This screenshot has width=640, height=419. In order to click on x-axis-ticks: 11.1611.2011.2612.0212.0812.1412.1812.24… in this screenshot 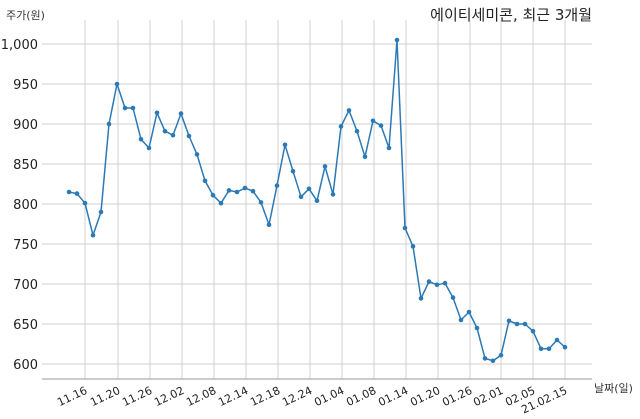, I will do `click(312, 400)`.